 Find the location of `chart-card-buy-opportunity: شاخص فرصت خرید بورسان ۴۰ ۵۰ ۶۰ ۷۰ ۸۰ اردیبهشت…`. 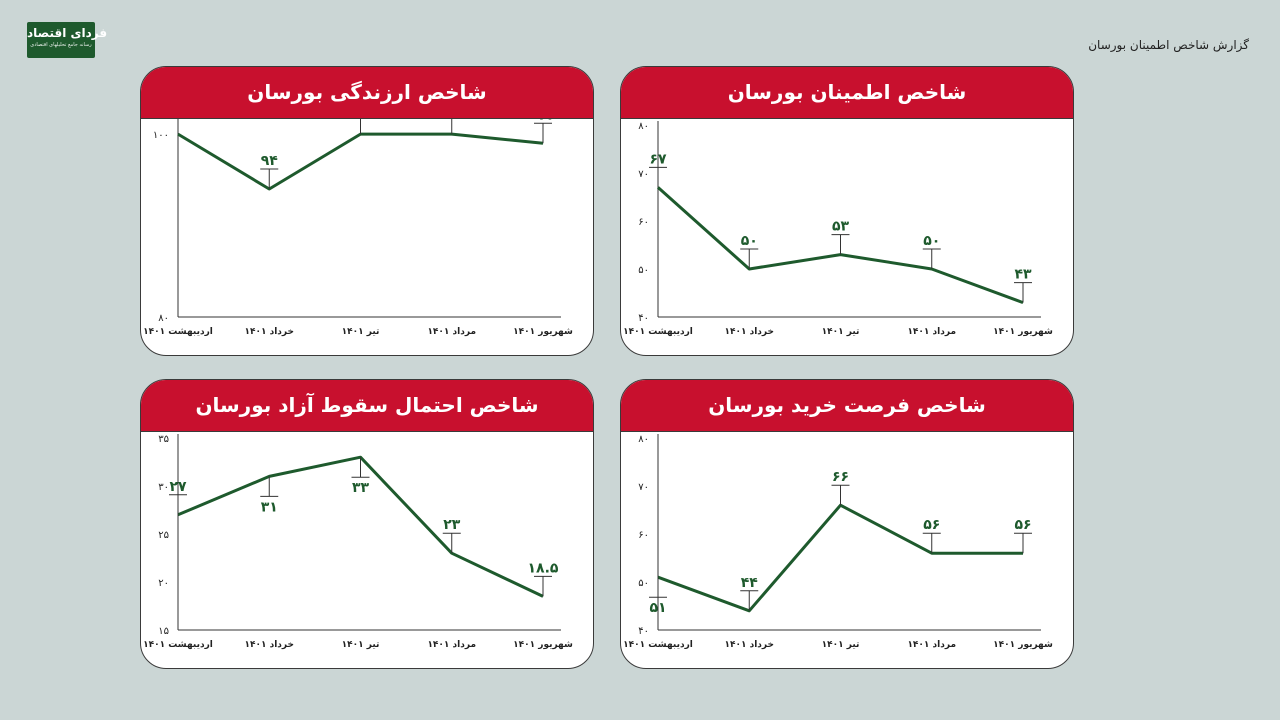

chart-card-buy-opportunity: شاخص فرصت خرید بورسان ۴۰ ۵۰ ۶۰ ۷۰ ۸۰ اردیبهشت… is located at coordinates (847, 524).